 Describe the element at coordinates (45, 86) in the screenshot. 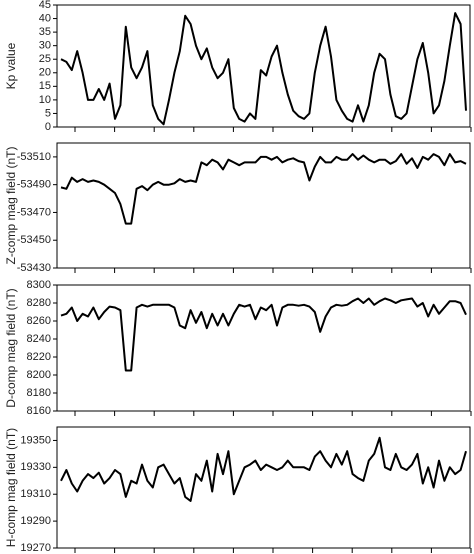

I see `y-tick-label: 15` at that location.